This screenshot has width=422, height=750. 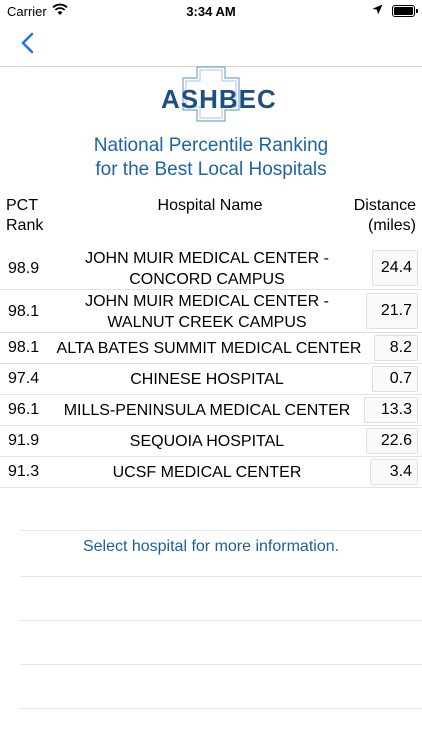 What do you see at coordinates (207, 279) in the screenshot?
I see `hospital-name-line-2: CONCORD CAMPUS` at bounding box center [207, 279].